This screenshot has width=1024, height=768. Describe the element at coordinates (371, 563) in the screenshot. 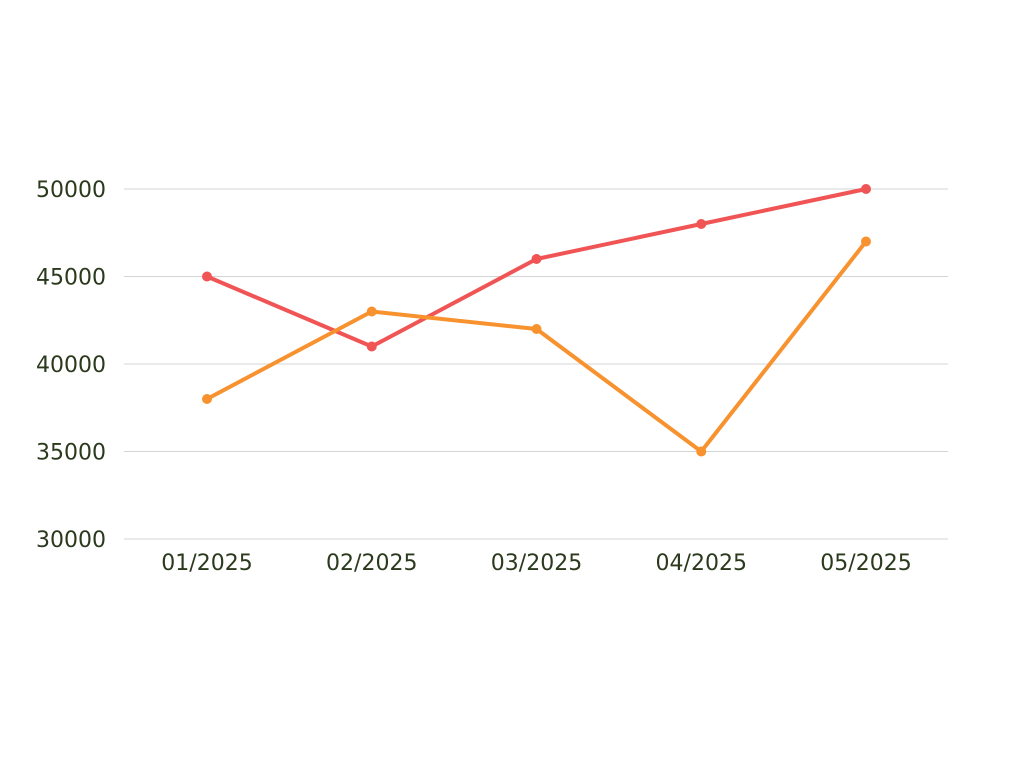

I see `x-tick-label: 02/2025` at that location.